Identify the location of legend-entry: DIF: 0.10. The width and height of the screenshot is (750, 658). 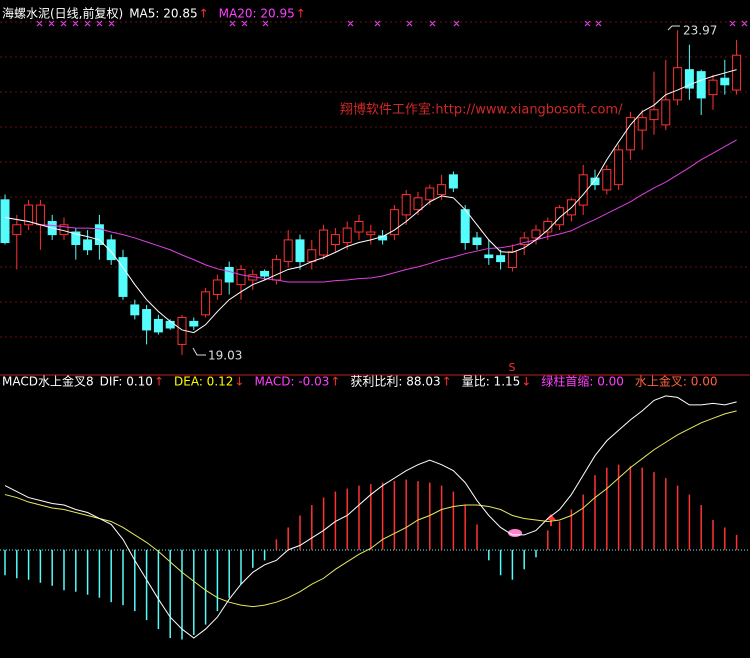
(126, 382).